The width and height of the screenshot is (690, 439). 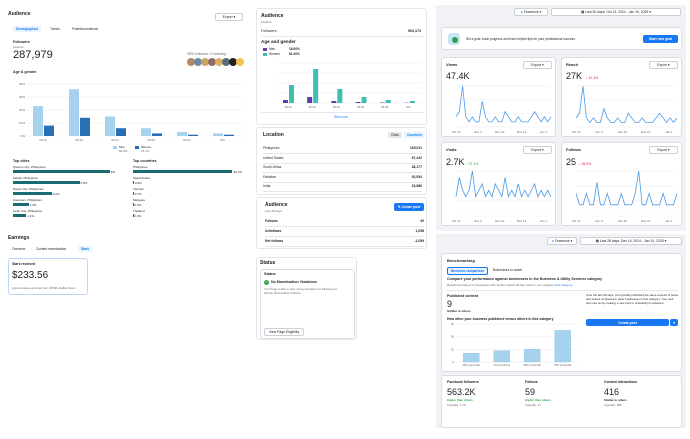 I want to click on create-post-dropdown: ▾, so click(x=674, y=322).